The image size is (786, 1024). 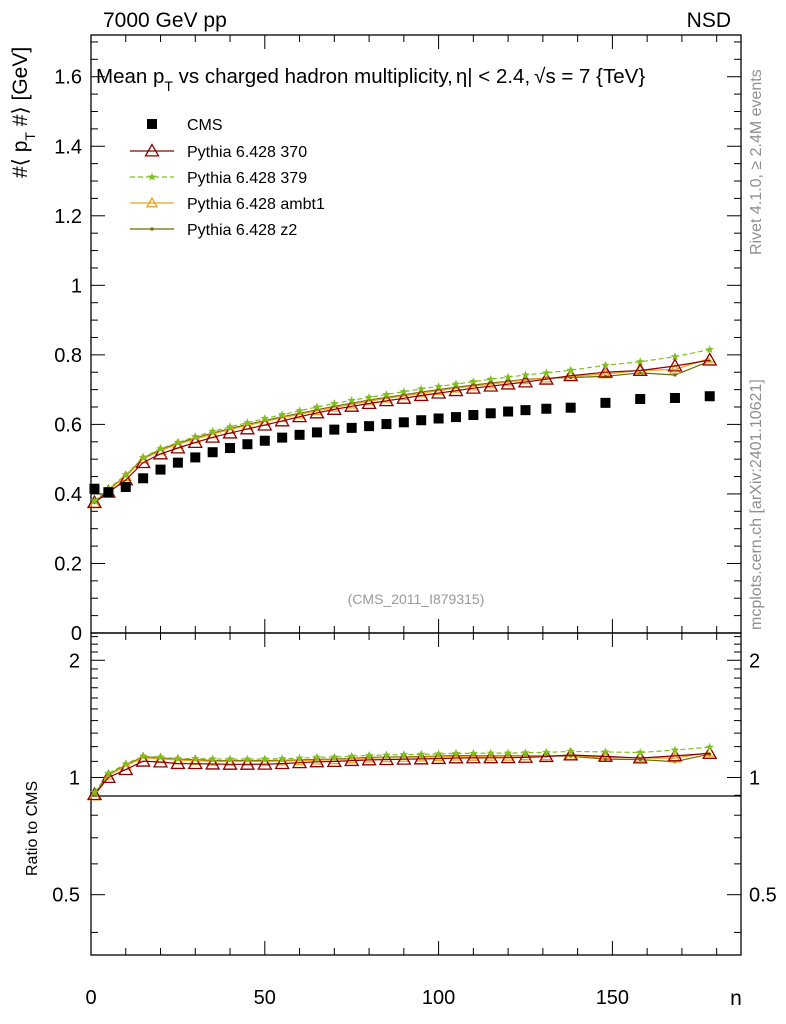 What do you see at coordinates (68, 564) in the screenshot?
I see `y-tick-label: 0.2` at bounding box center [68, 564].